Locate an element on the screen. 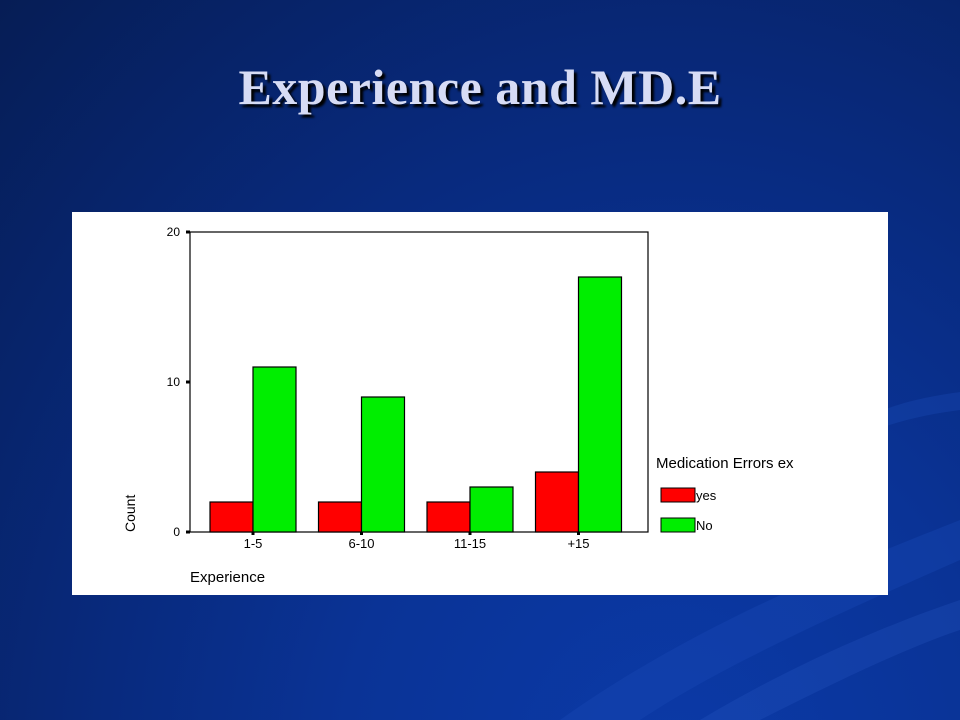 Image resolution: width=960 pixels, height=720 pixels. x-tick-label: 1-5 is located at coordinates (253, 543).